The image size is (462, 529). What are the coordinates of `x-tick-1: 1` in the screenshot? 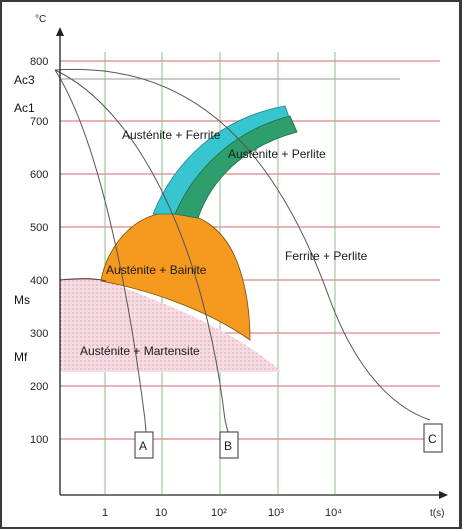 It's located at (105, 513).